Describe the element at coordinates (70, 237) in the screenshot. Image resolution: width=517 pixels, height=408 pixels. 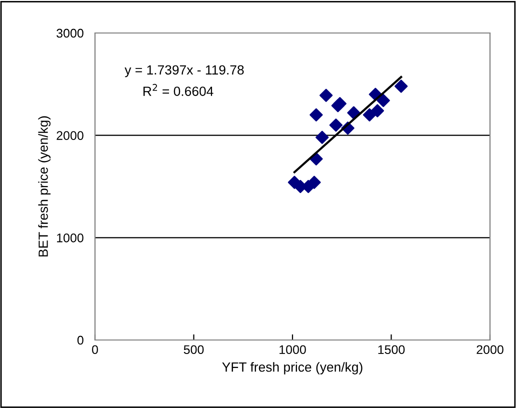
I see `y-tick-label: 1000` at that location.